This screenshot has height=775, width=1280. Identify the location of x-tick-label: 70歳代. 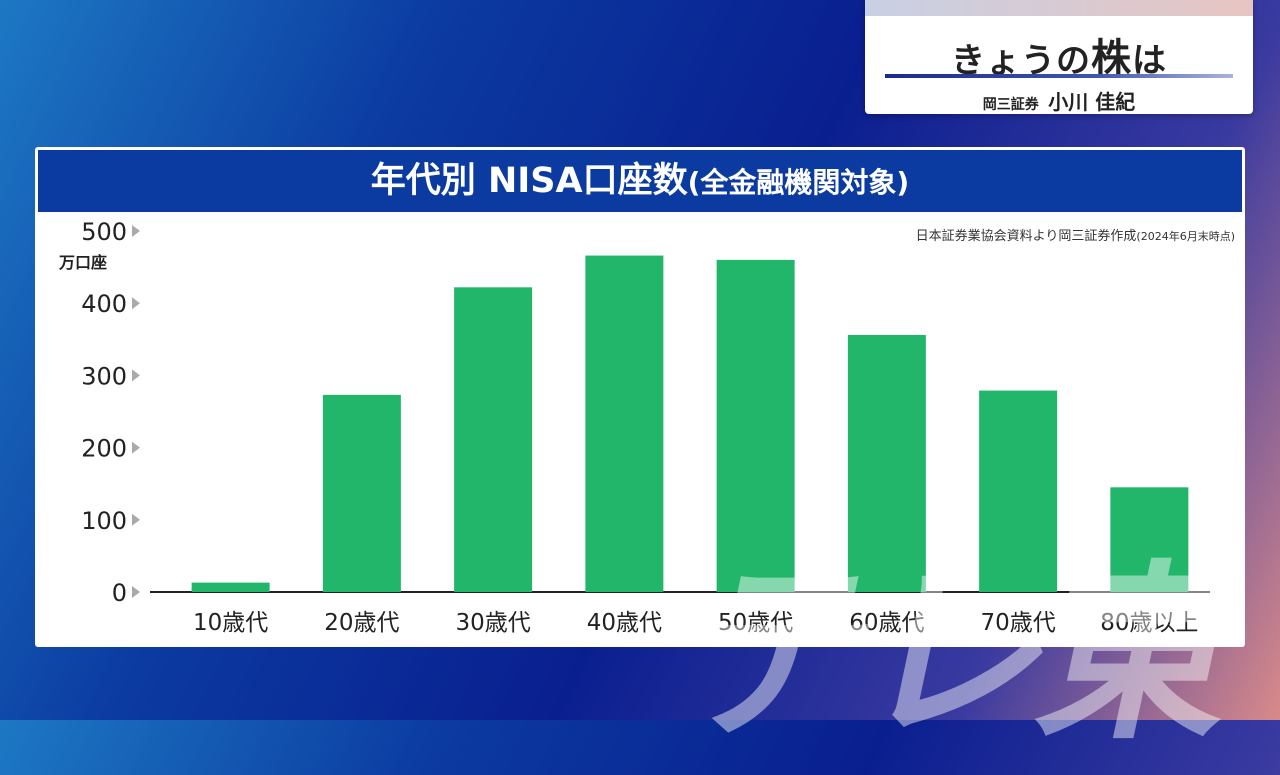
(1017, 623).